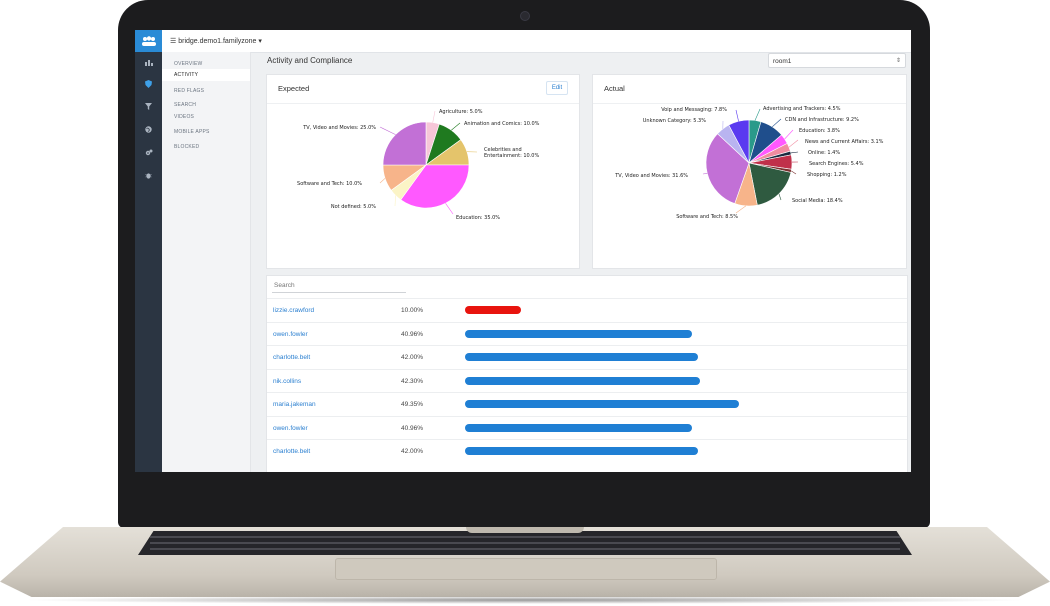 The width and height of the screenshot is (1050, 606). Describe the element at coordinates (819, 131) in the screenshot. I see `pie-slice-label: Education: 3.8%` at that location.